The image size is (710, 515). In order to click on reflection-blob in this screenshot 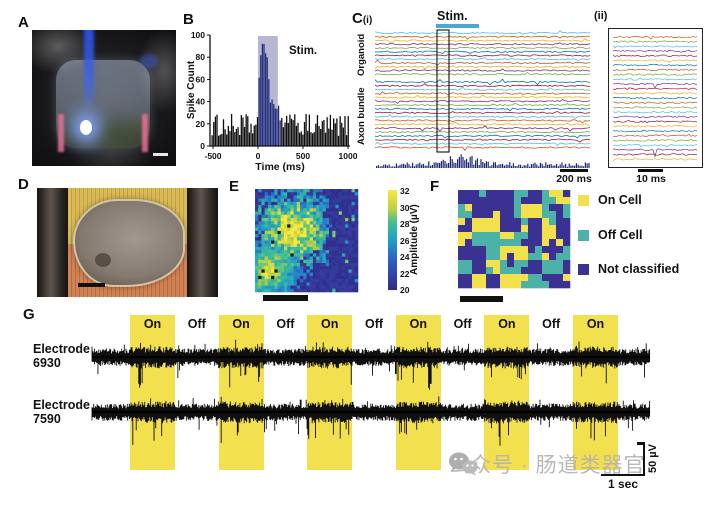, I will do `click(149, 61)`.